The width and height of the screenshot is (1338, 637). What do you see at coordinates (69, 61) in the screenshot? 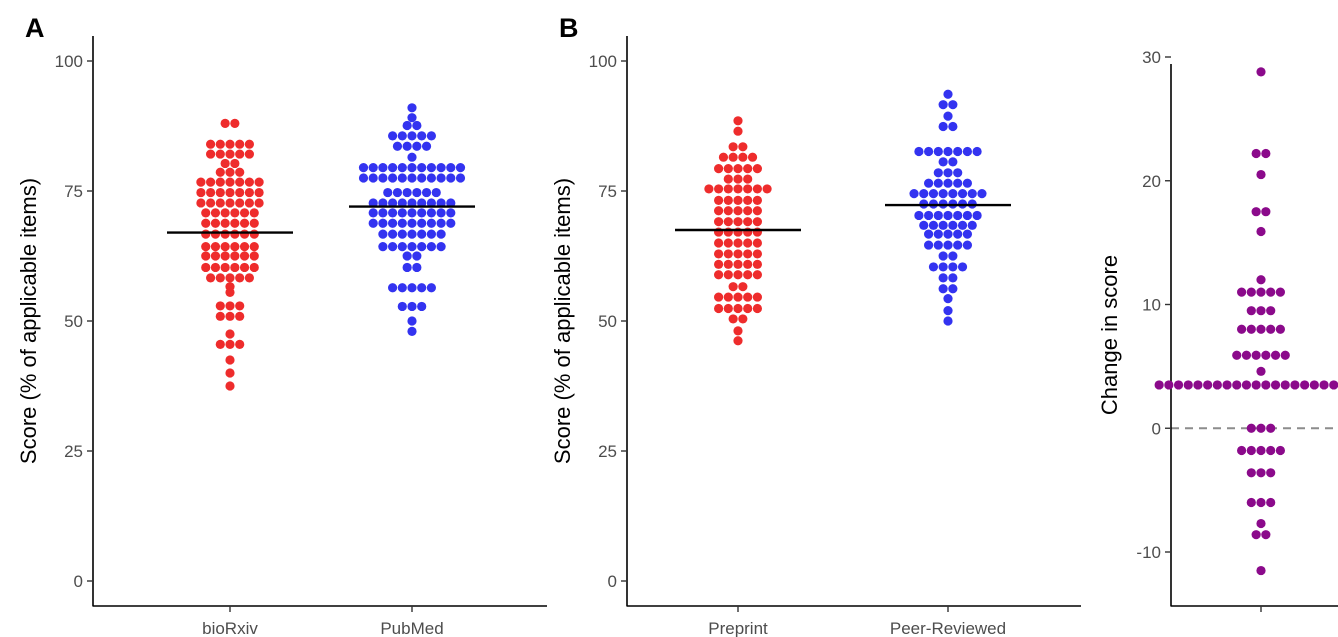
I see `y-tick-label: 100` at bounding box center [69, 61].